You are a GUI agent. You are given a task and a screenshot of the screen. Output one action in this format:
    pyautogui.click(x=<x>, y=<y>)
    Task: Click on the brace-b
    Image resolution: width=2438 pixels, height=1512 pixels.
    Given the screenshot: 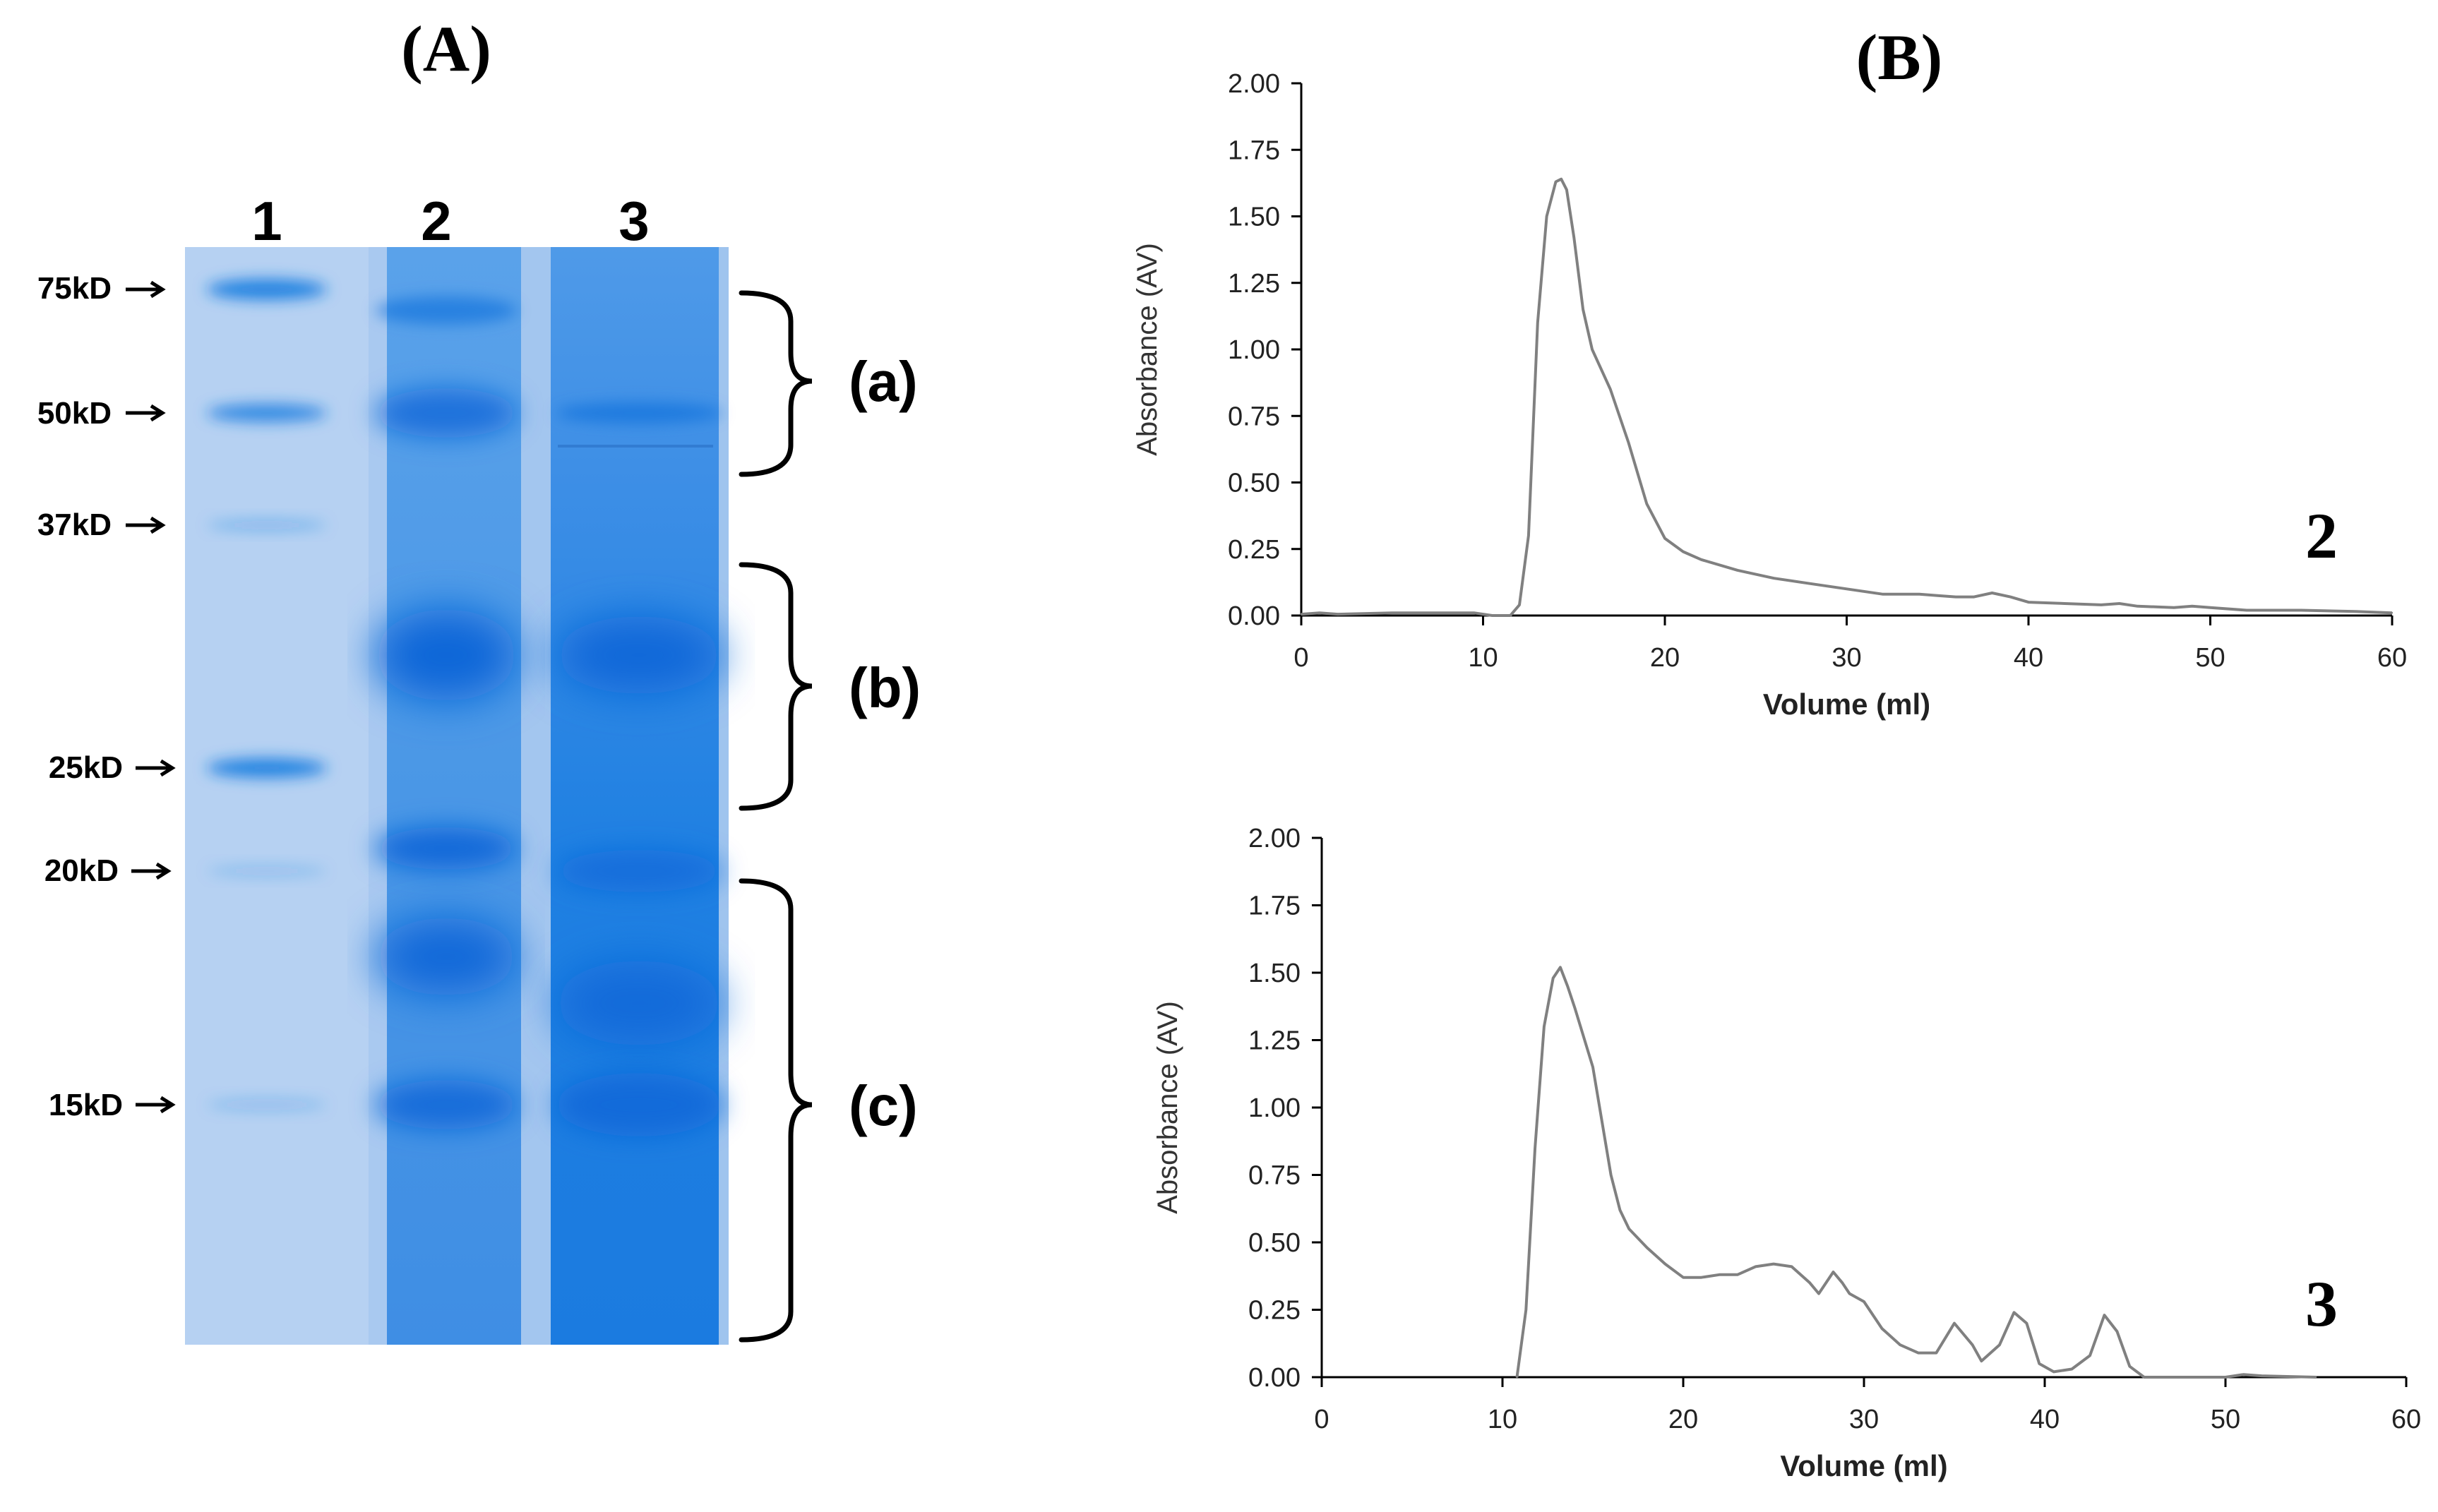 What is the action you would take?
    pyautogui.click(x=776, y=687)
    